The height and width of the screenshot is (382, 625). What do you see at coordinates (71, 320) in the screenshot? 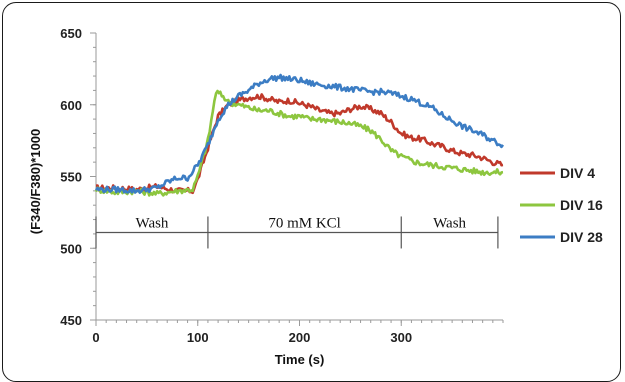
I see `y-tick-label: 450` at bounding box center [71, 320].